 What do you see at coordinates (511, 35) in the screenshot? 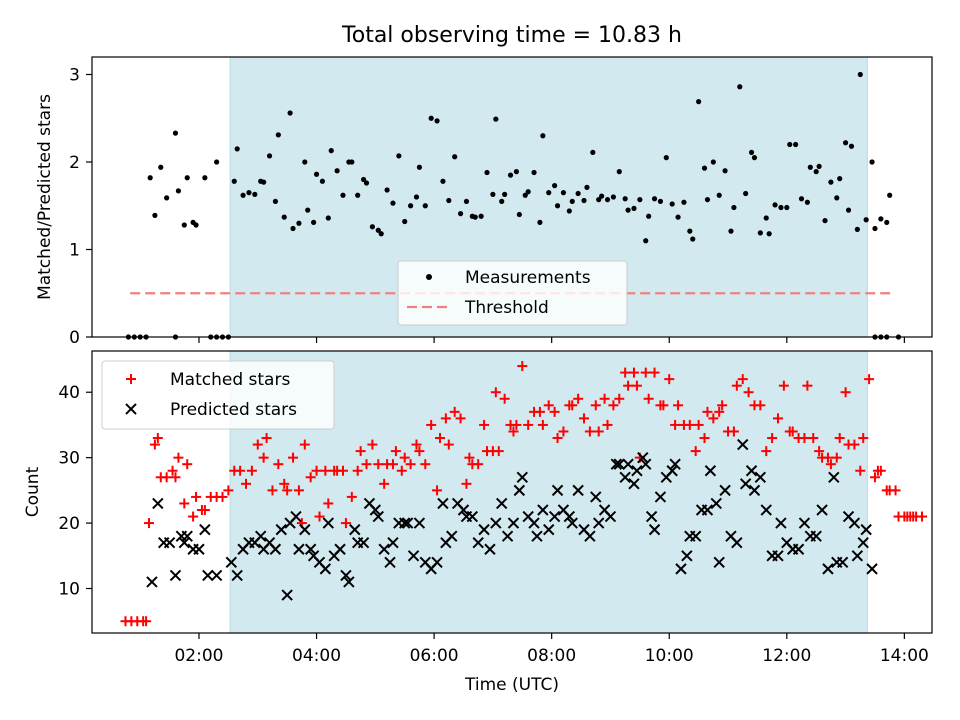
I see `chart-title: Total observing time = 10.83 h` at bounding box center [511, 35].